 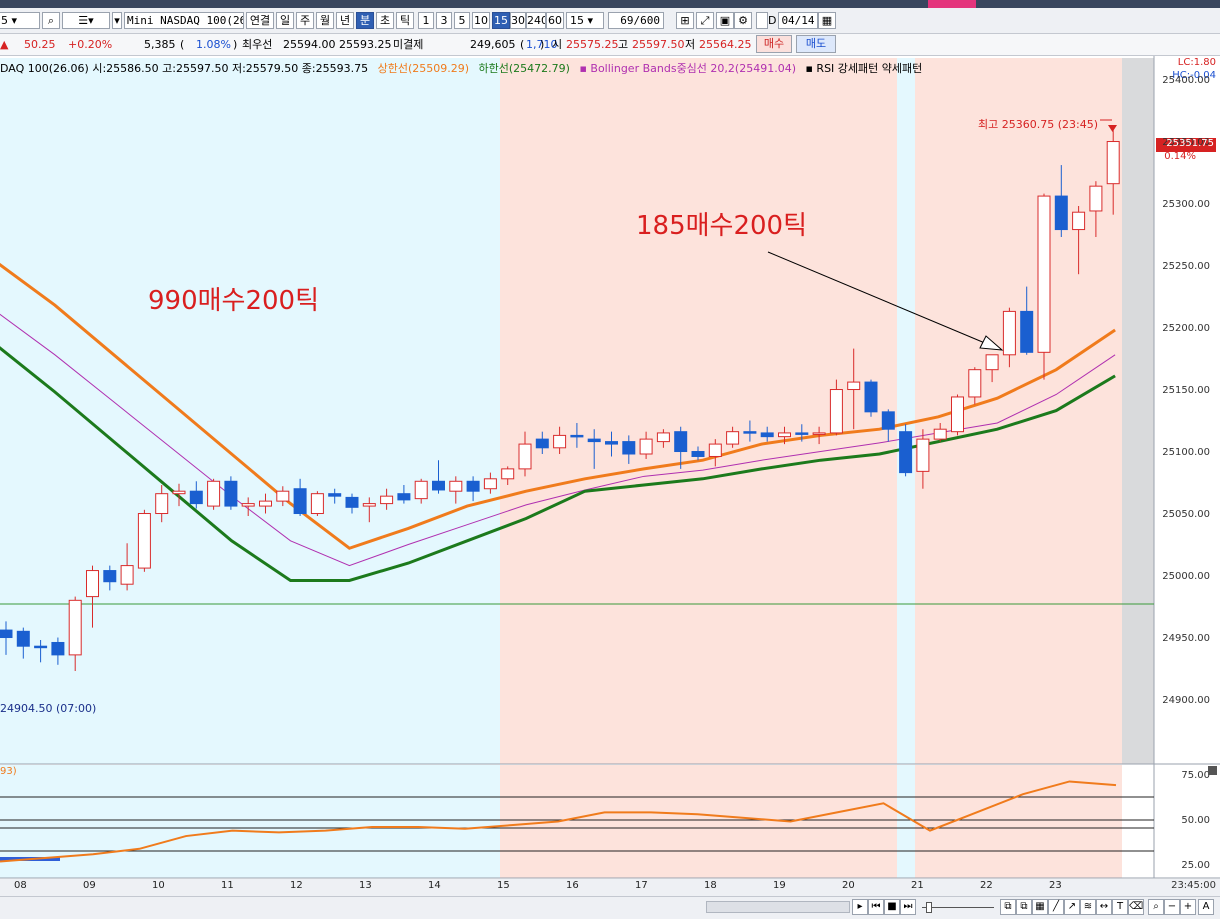 I want to click on legend-upper-band: 상한선(25509.29), so click(x=423, y=68).